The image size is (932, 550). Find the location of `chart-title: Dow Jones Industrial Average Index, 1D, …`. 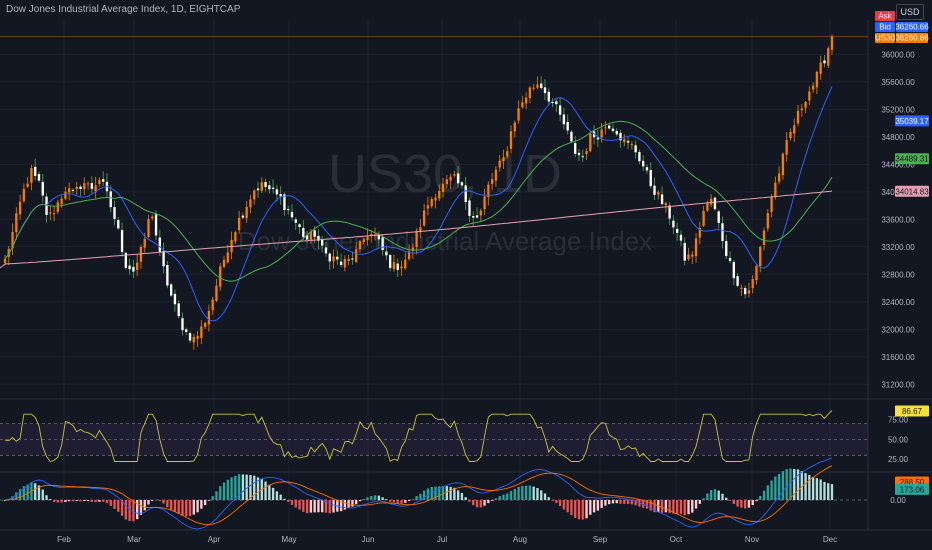

chart-title: Dow Jones Industrial Average Index, 1D, … is located at coordinates (123, 9).